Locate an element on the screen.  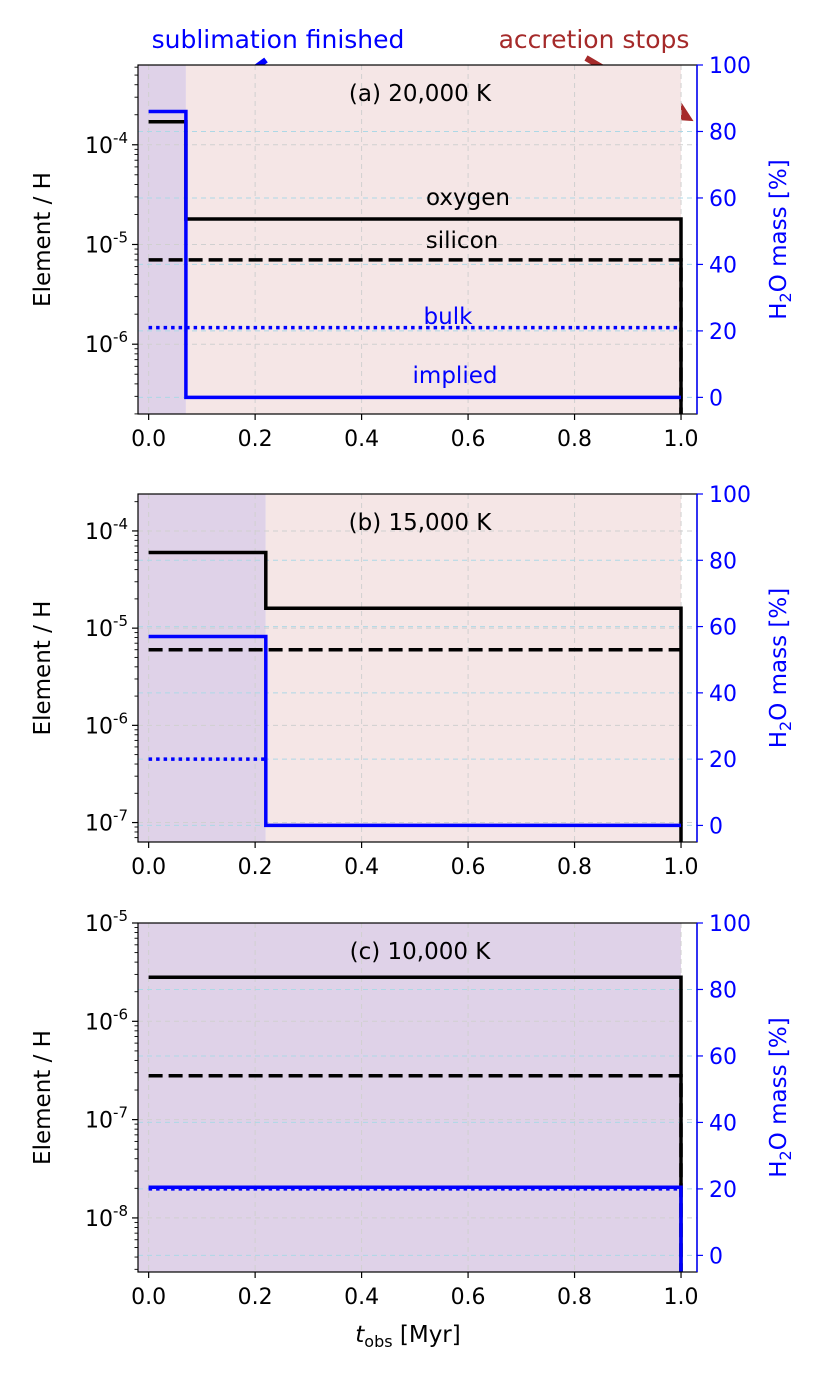
x-axis-label: tobs [Myr] is located at coordinates (407, 1336).